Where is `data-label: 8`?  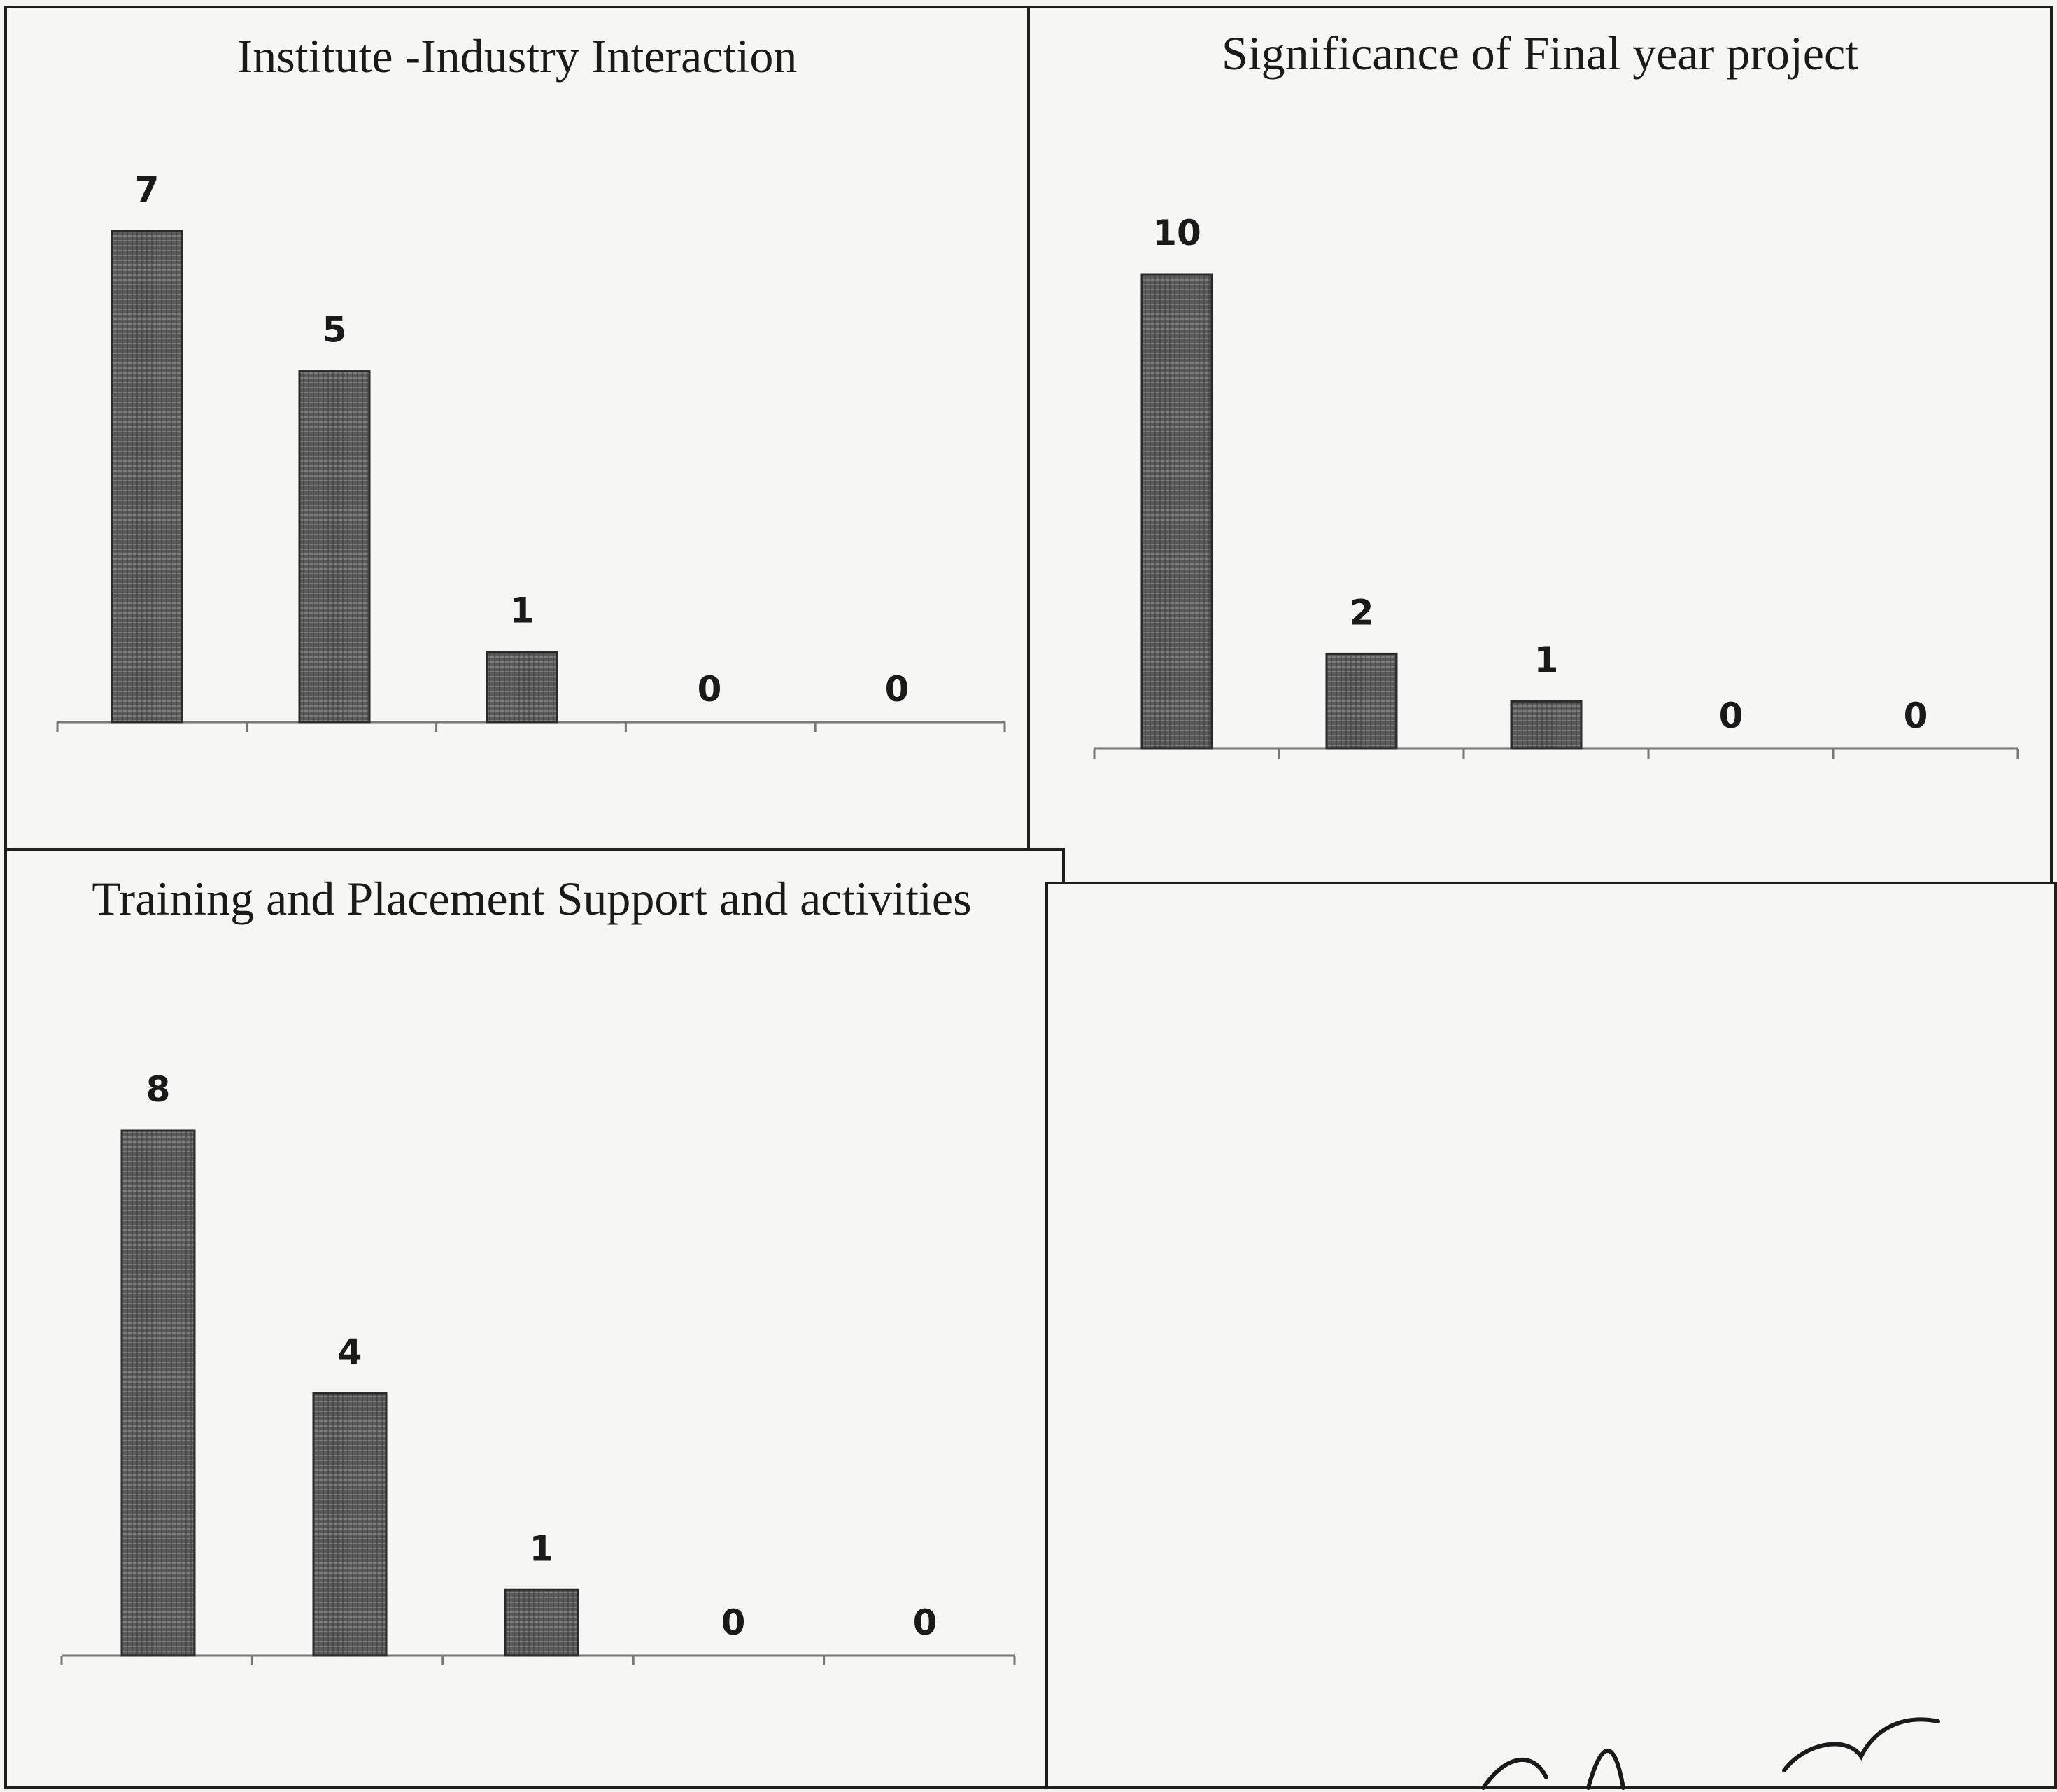
data-label: 8 is located at coordinates (158, 1089).